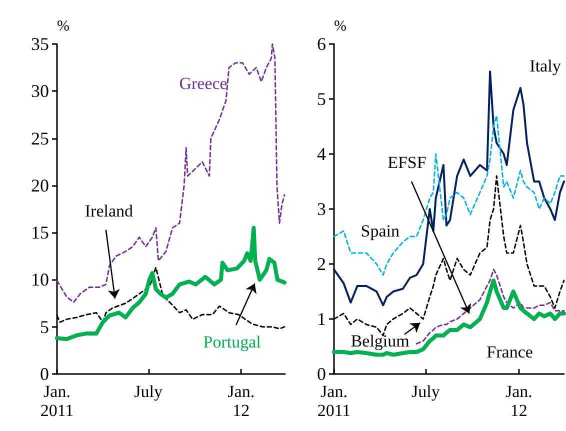 The image size is (566, 431). What do you see at coordinates (203, 84) in the screenshot?
I see `series-label: Greece` at bounding box center [203, 84].